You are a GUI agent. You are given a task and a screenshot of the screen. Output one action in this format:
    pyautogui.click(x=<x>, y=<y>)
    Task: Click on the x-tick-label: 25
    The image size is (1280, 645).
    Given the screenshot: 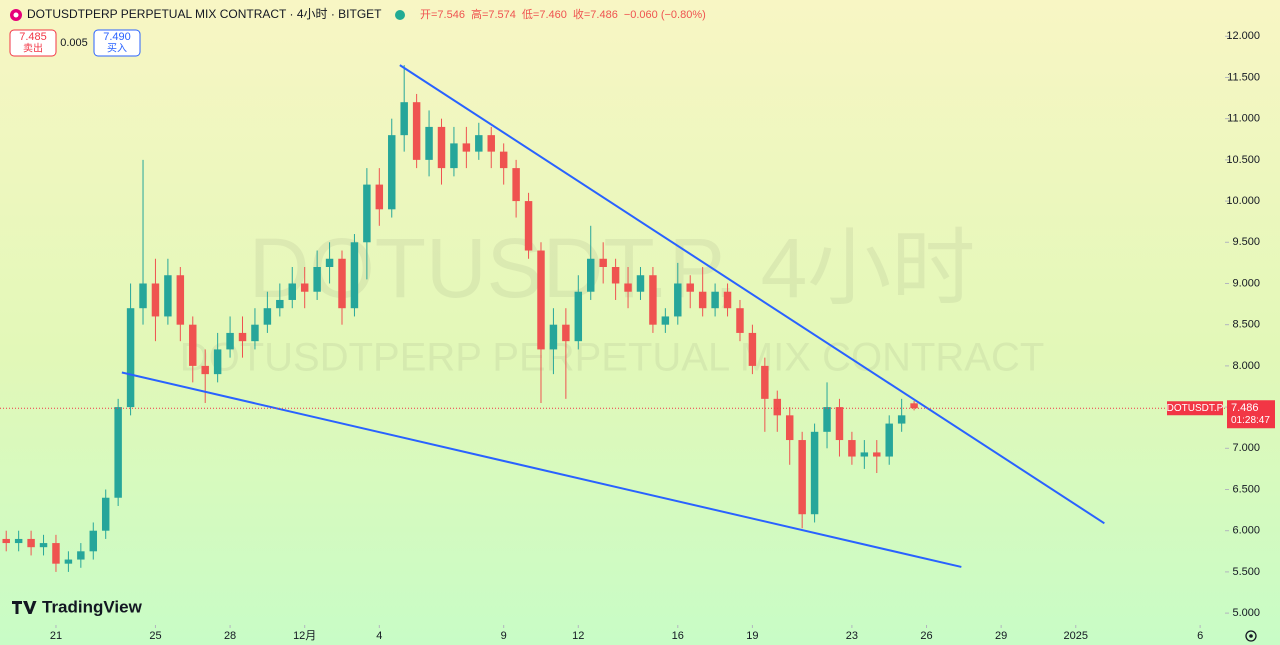 What is the action you would take?
    pyautogui.click(x=155, y=636)
    